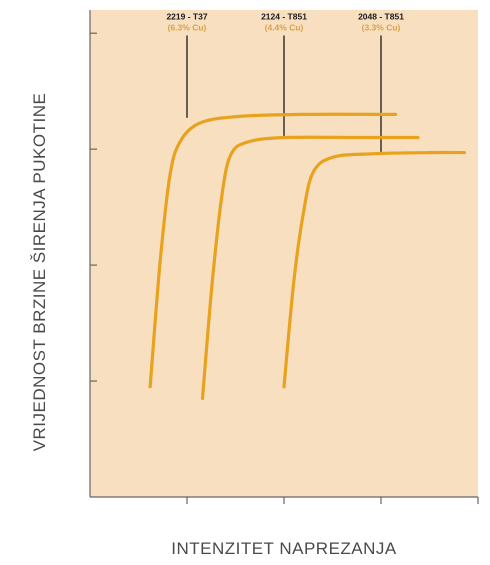 This screenshot has width=490, height=565. I want to click on annotation-alloy-label: 2219 - T37, so click(186, 17).